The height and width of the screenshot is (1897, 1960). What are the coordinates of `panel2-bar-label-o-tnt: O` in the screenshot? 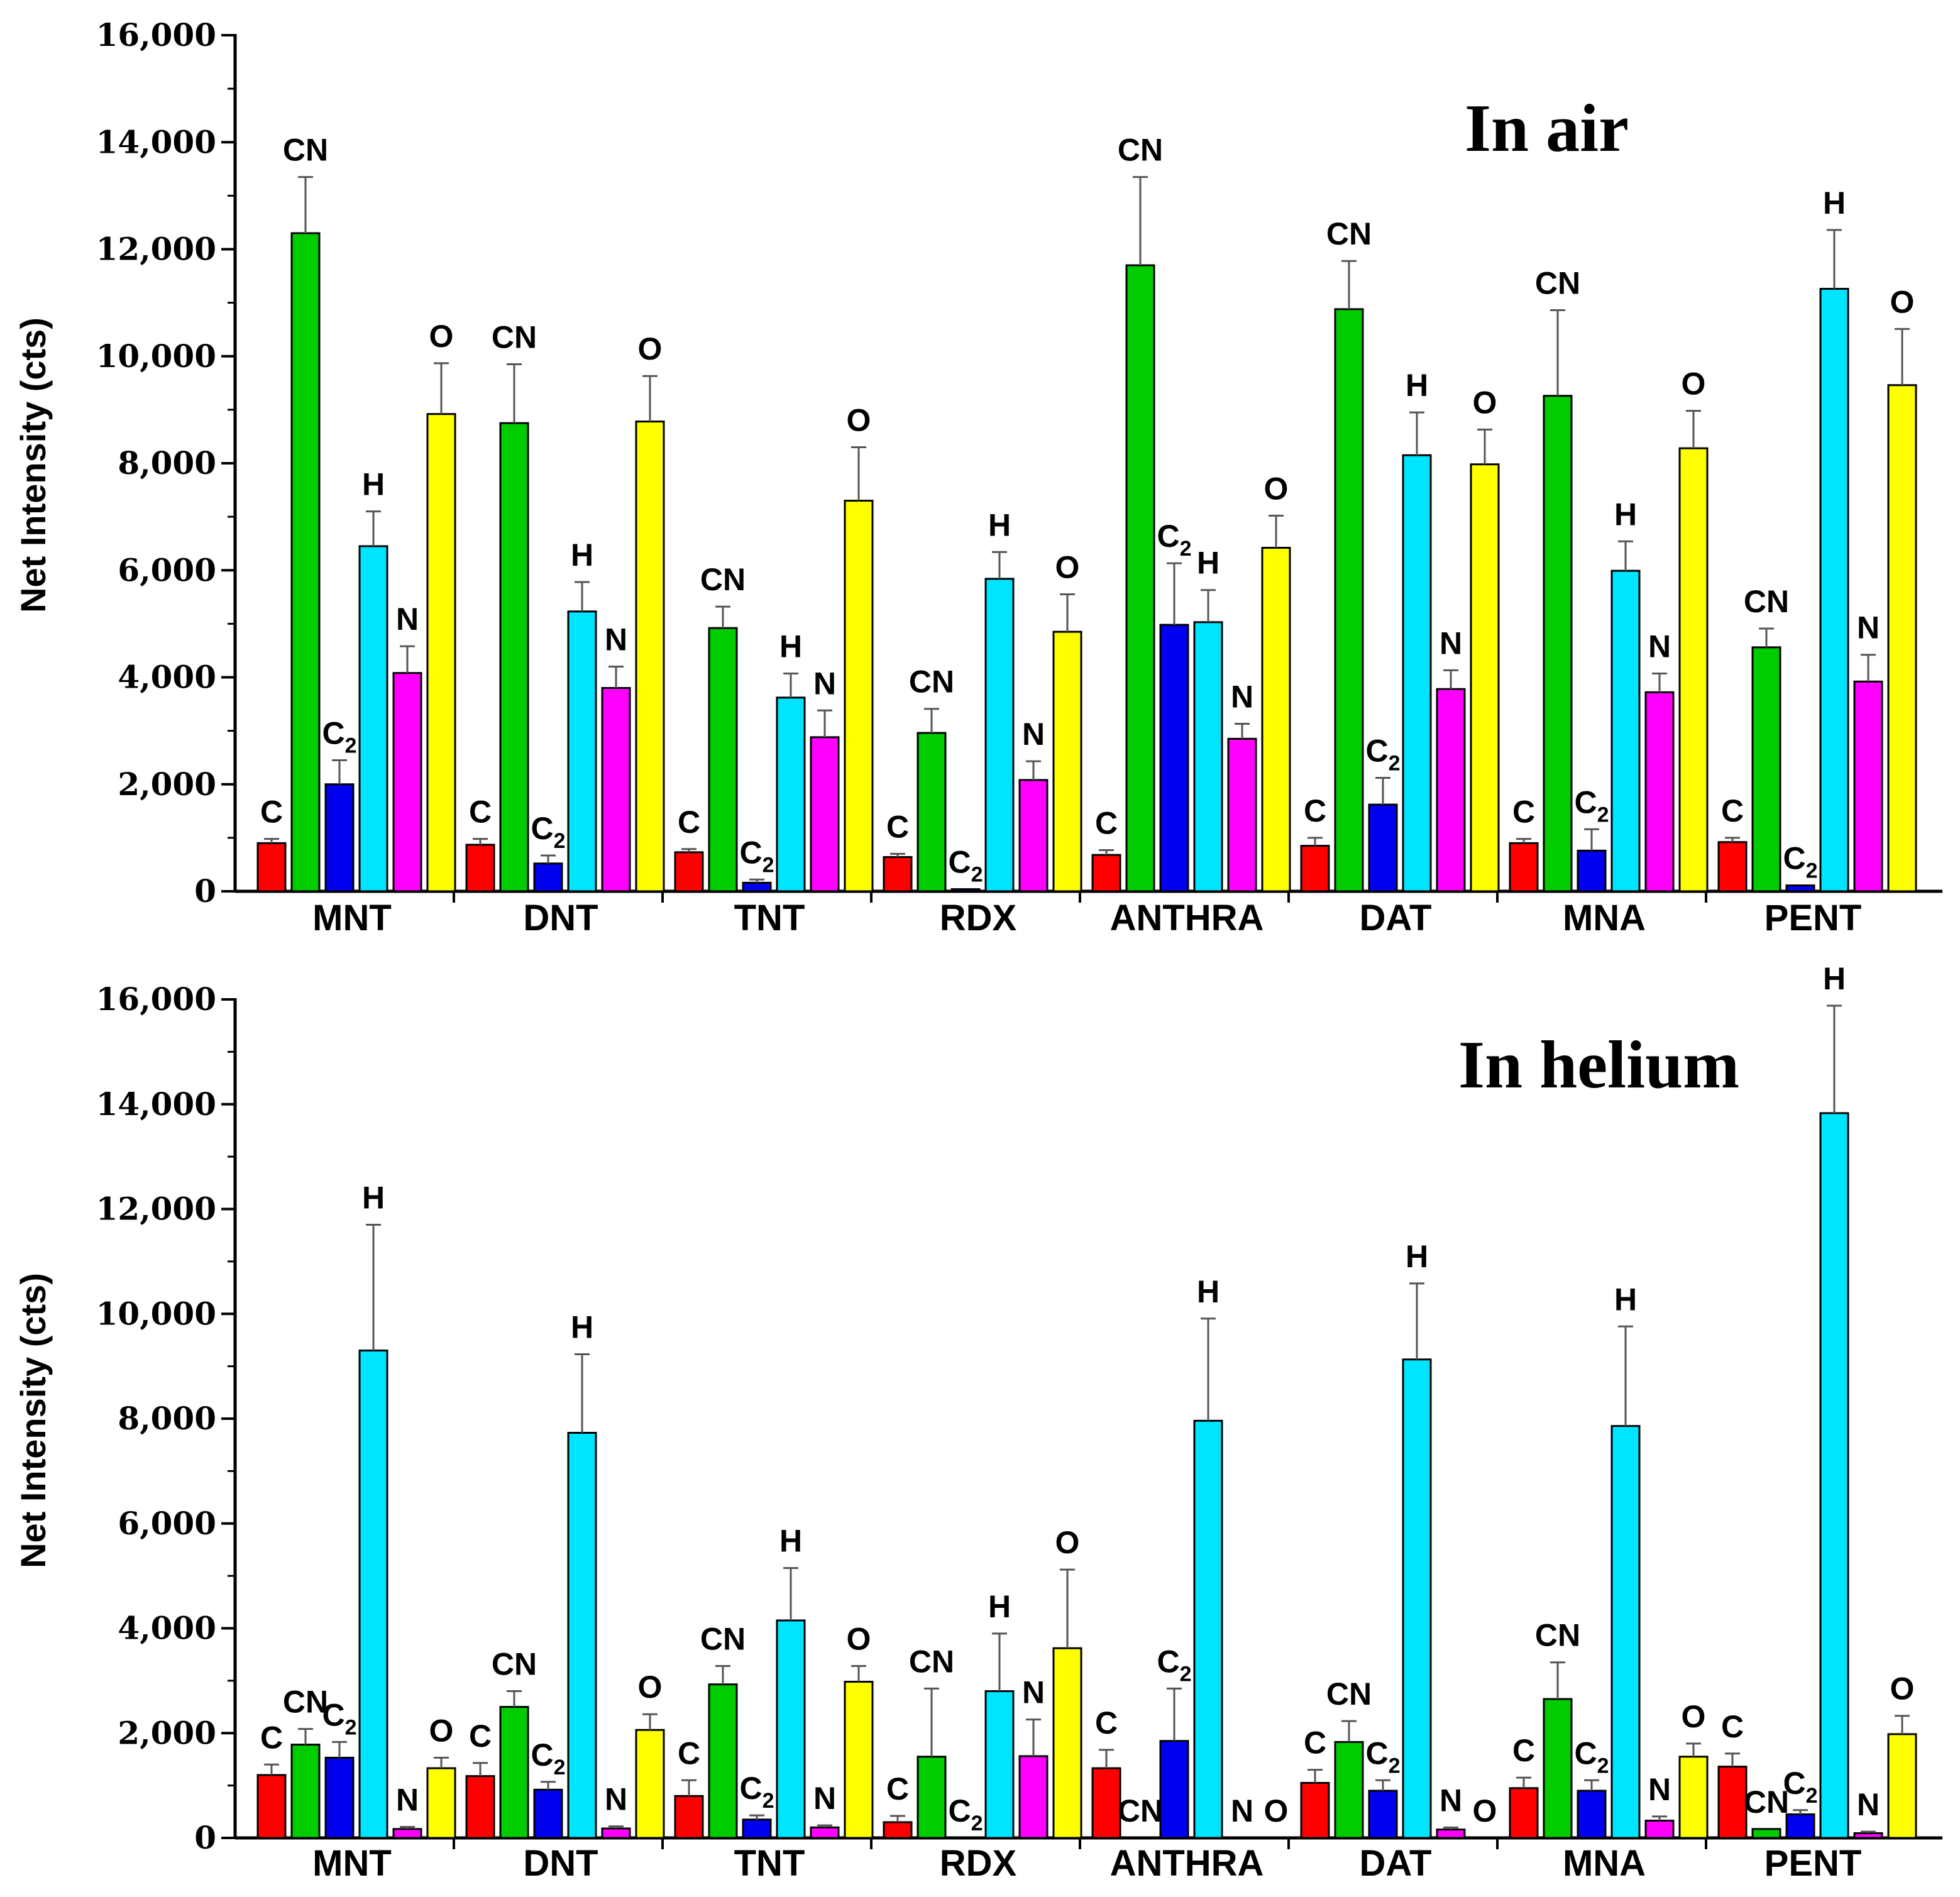 It's located at (859, 1639).